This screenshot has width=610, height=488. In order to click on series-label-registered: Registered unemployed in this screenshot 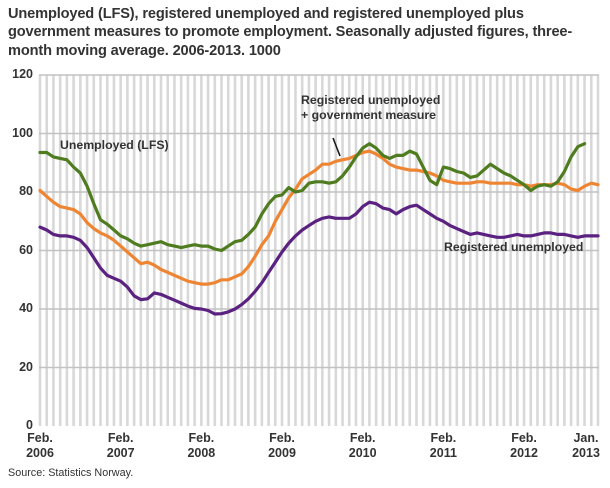, I will do `click(514, 247)`.